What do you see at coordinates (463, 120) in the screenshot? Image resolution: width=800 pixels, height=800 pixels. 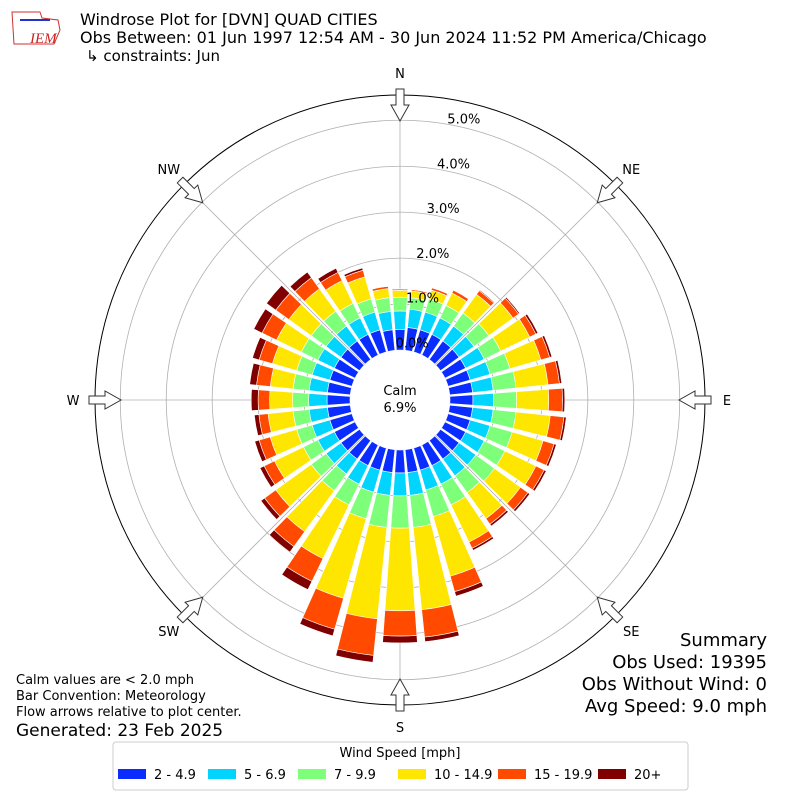 I see `r-tick-label: 5.0%` at bounding box center [463, 120].